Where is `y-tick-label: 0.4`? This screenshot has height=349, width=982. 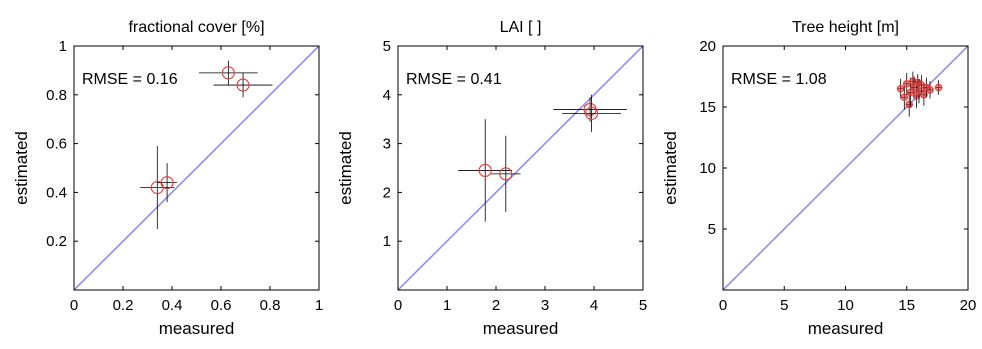
y-tick-label: 0.4 is located at coordinates (56, 192).